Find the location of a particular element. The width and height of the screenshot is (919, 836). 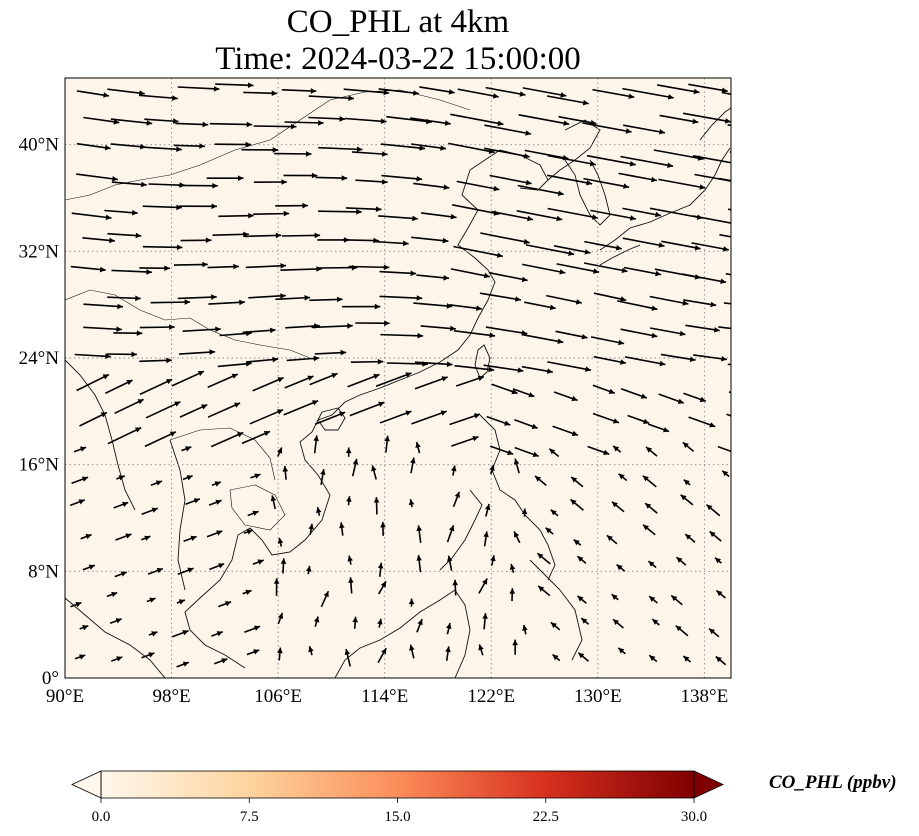

lat-tick-label: 0° is located at coordinates (50, 678).